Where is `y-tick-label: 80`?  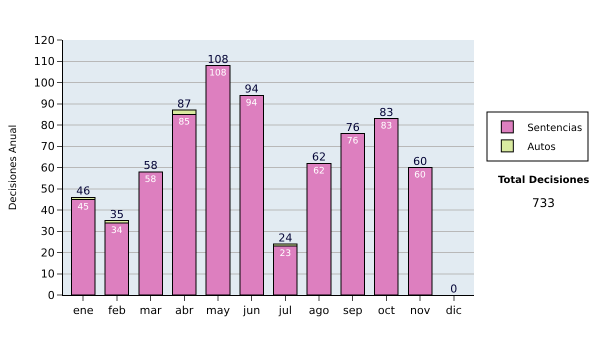 y-tick-label: 80 is located at coordinates (47, 125).